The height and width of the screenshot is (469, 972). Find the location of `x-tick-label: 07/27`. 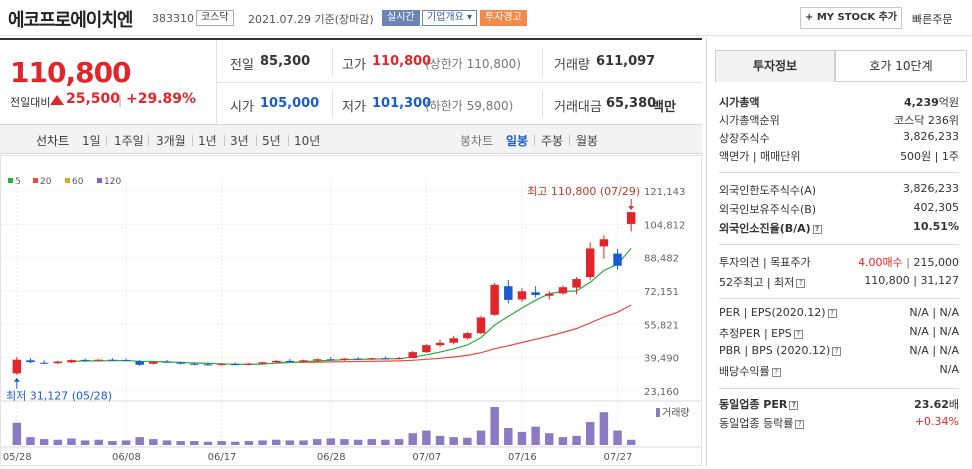

x-tick-label: 07/27 is located at coordinates (618, 457).